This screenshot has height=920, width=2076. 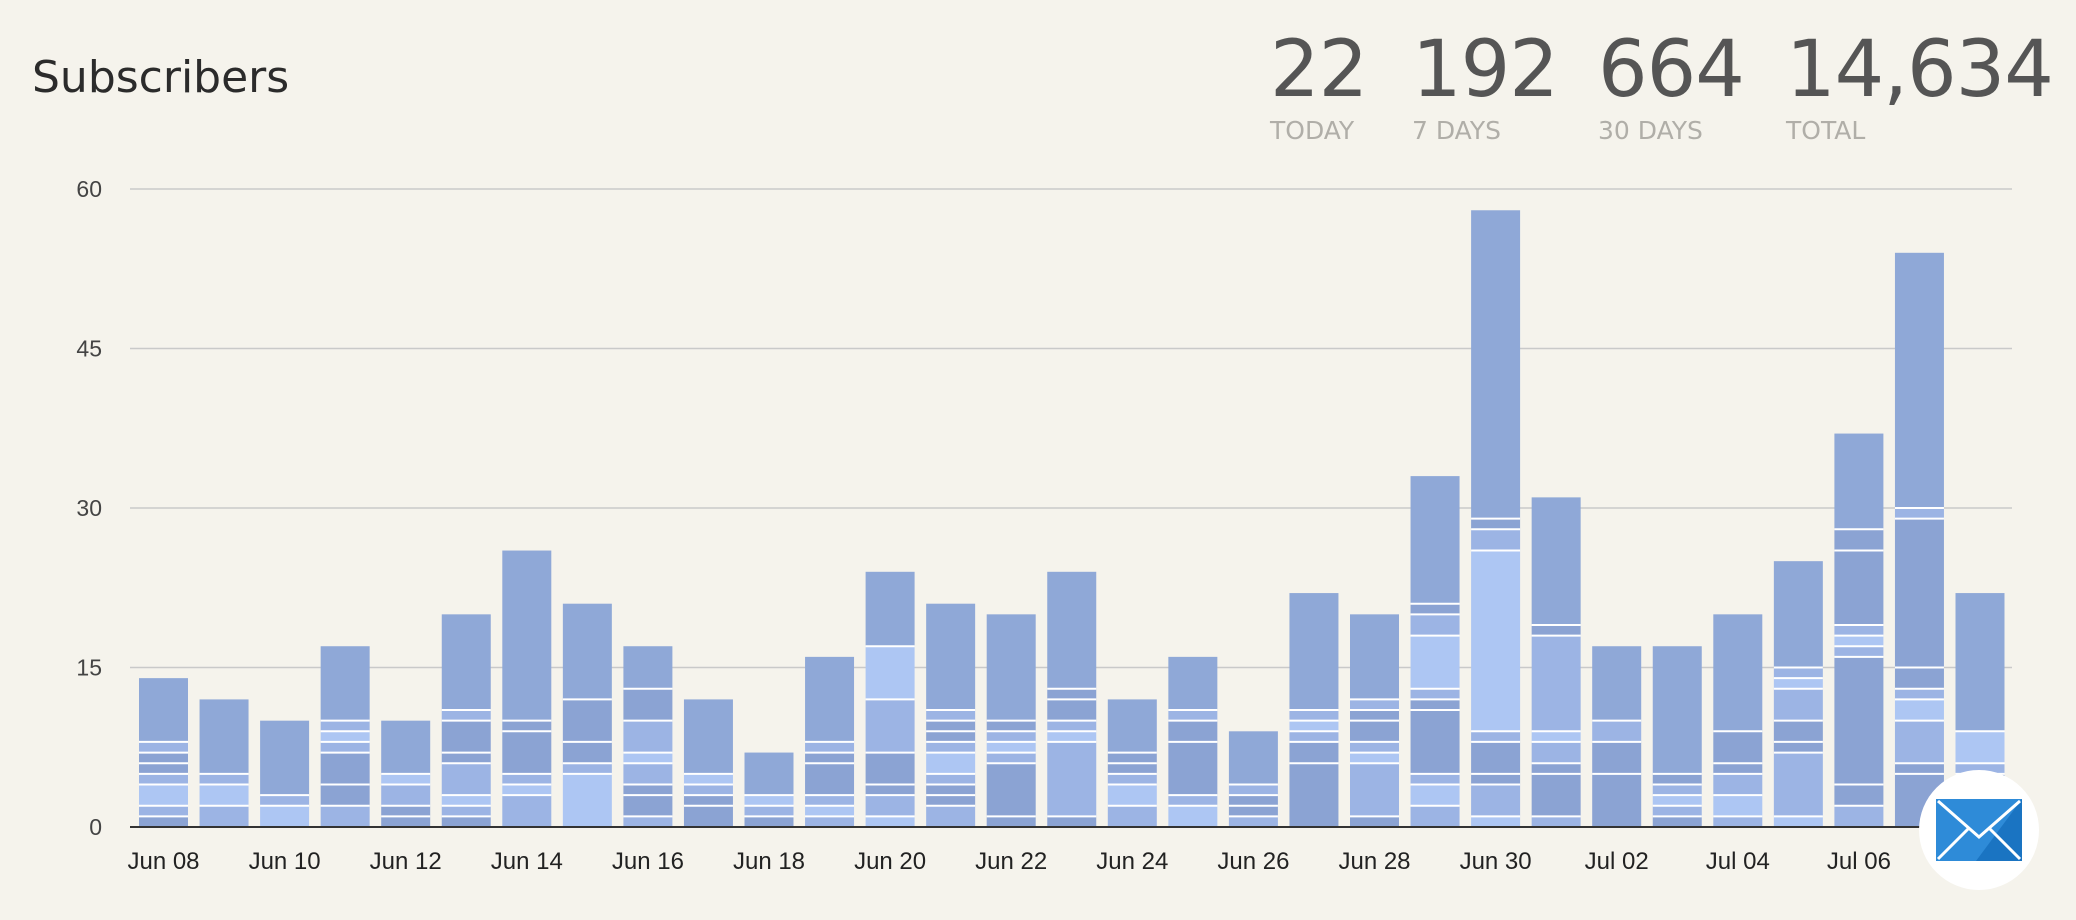 What do you see at coordinates (1253, 861) in the screenshot?
I see `x-tick-label: Jun 26` at bounding box center [1253, 861].